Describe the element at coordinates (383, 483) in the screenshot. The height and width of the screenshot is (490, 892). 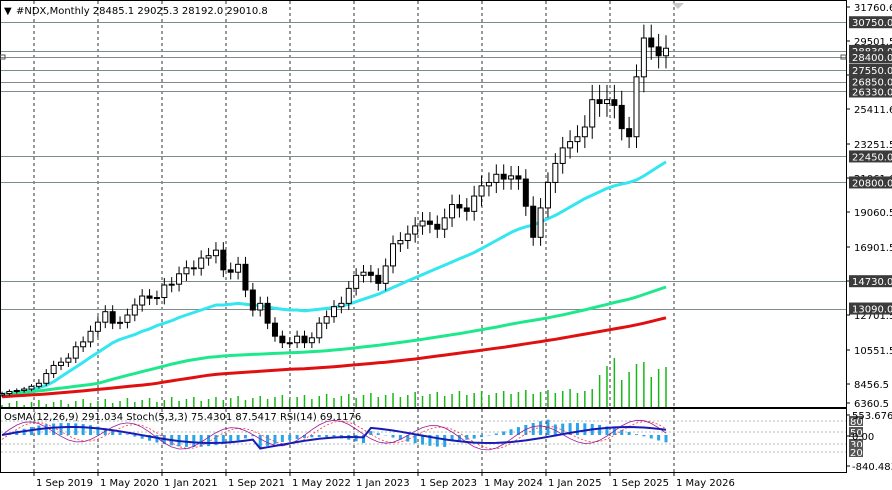
I see `x-tick-label: 1 Jan 2023` at that location.